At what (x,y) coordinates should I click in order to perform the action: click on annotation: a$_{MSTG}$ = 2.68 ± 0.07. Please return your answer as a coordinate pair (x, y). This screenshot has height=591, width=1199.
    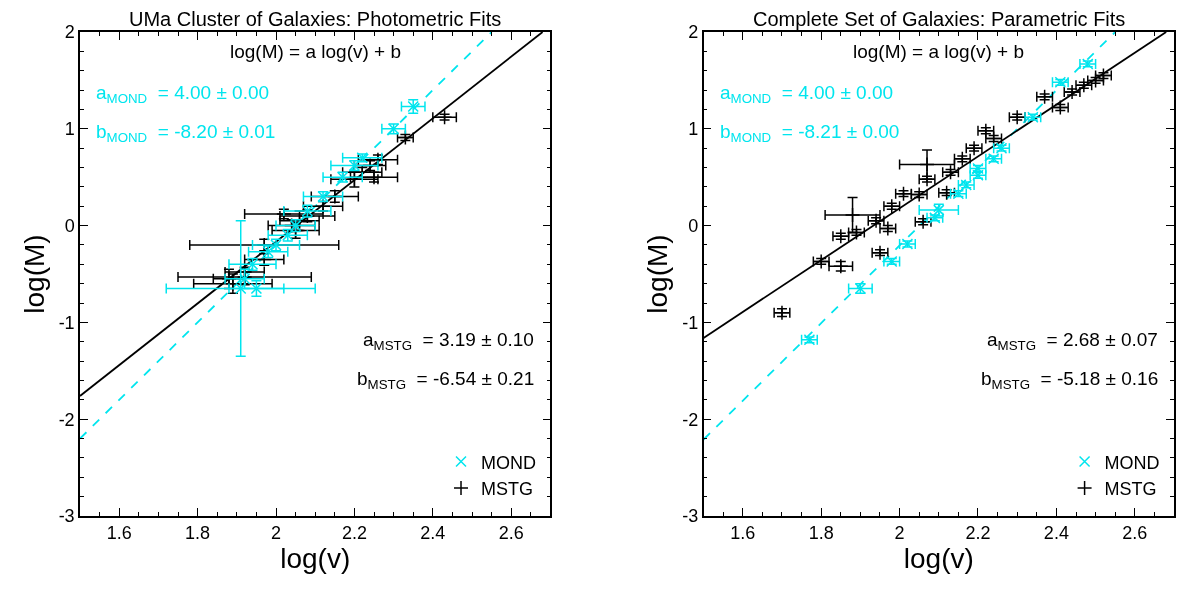
    Looking at the image, I should click on (1072, 341).